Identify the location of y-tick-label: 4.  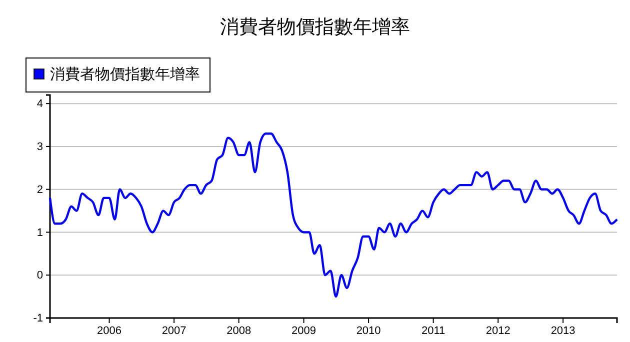
(39, 104).